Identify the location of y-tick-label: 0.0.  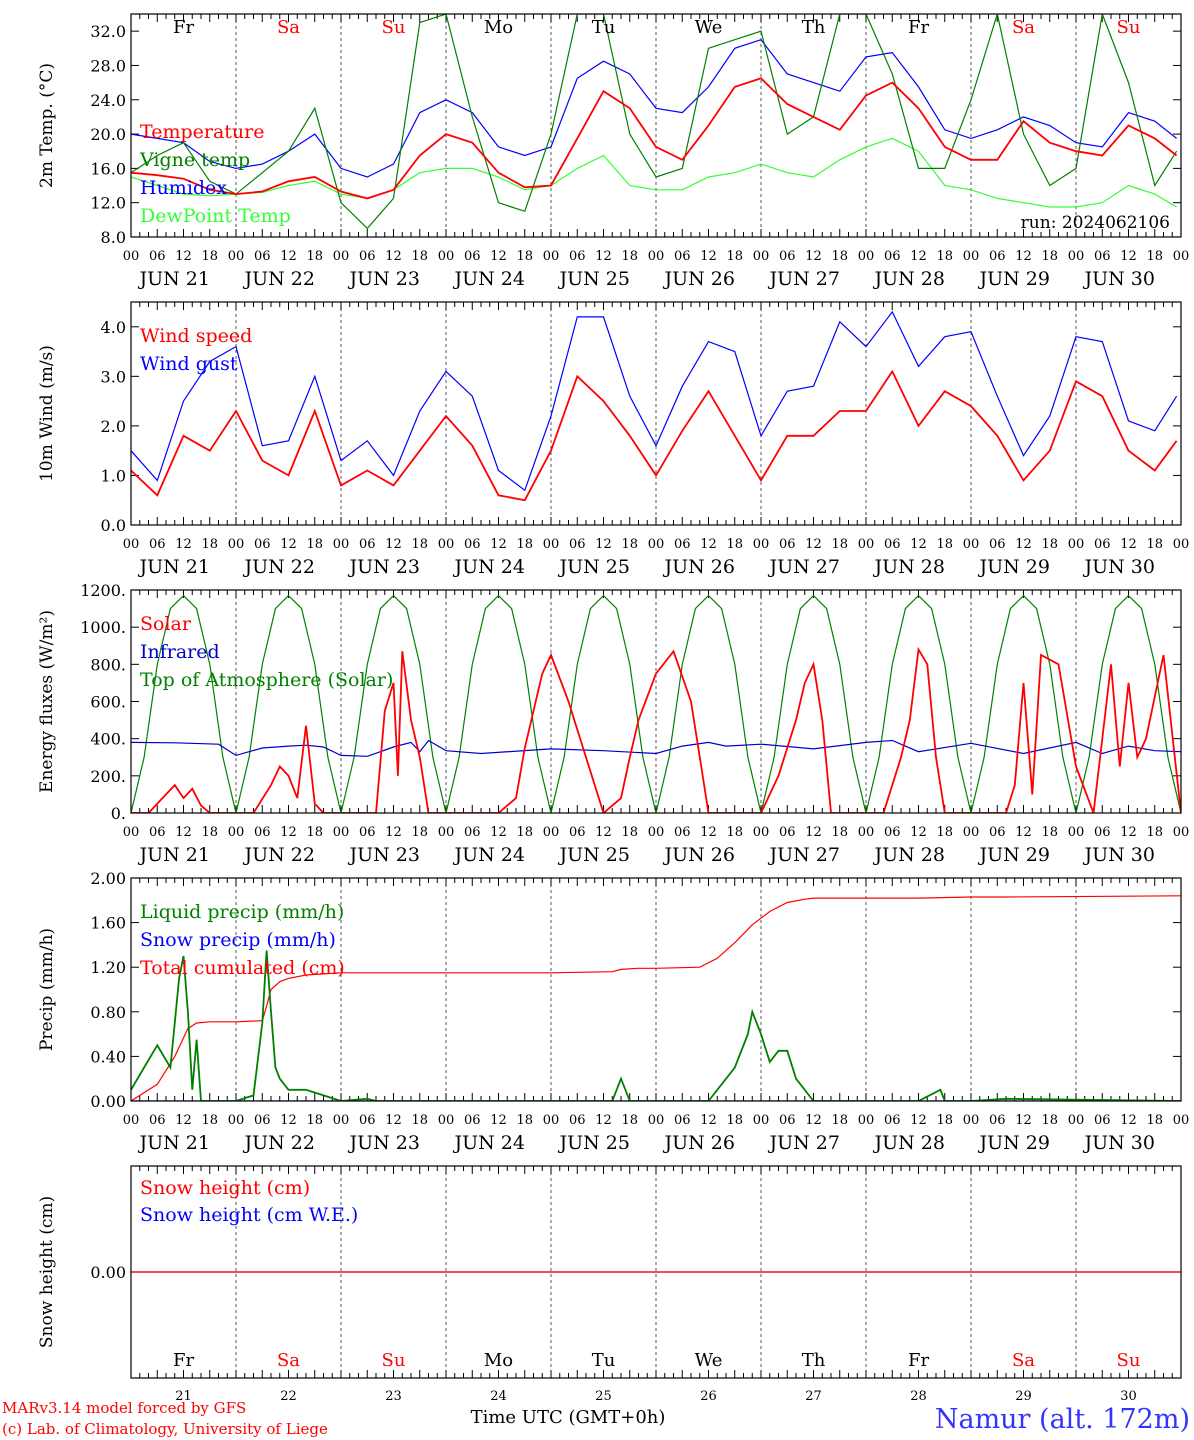
(113, 525).